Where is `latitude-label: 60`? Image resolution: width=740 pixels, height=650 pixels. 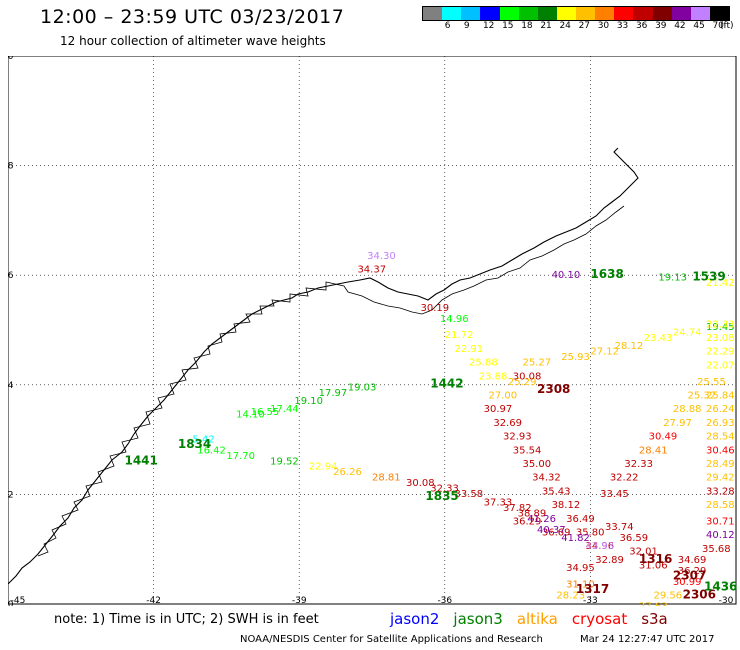
latitude-label: 60 is located at coordinates (11, 603).